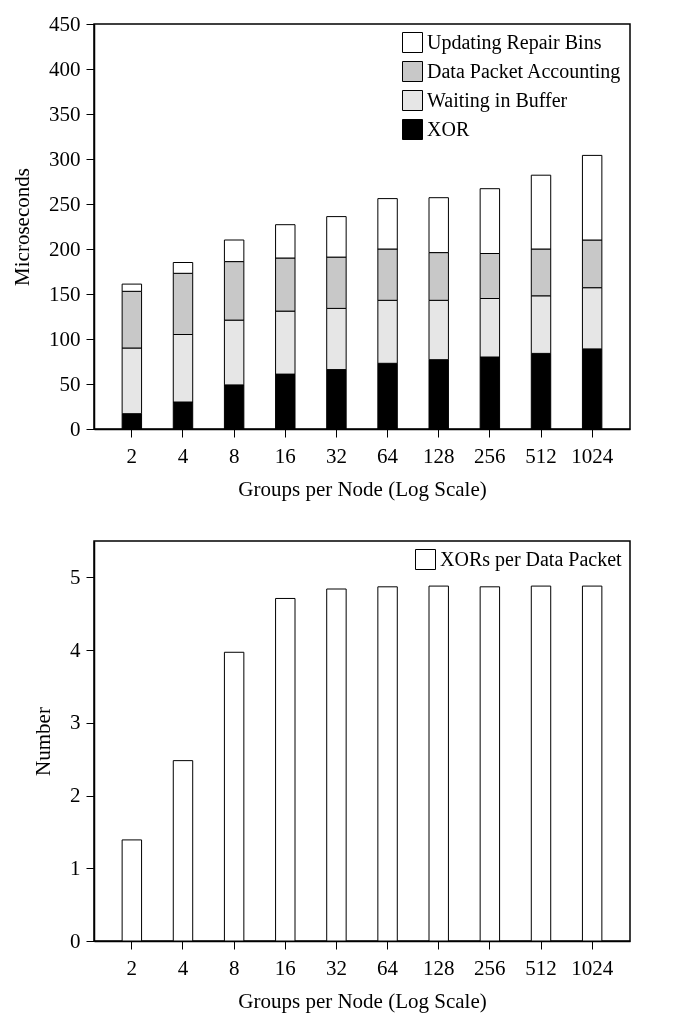 The image size is (686, 1034). I want to click on y-tick-label: 150, so click(65, 293).